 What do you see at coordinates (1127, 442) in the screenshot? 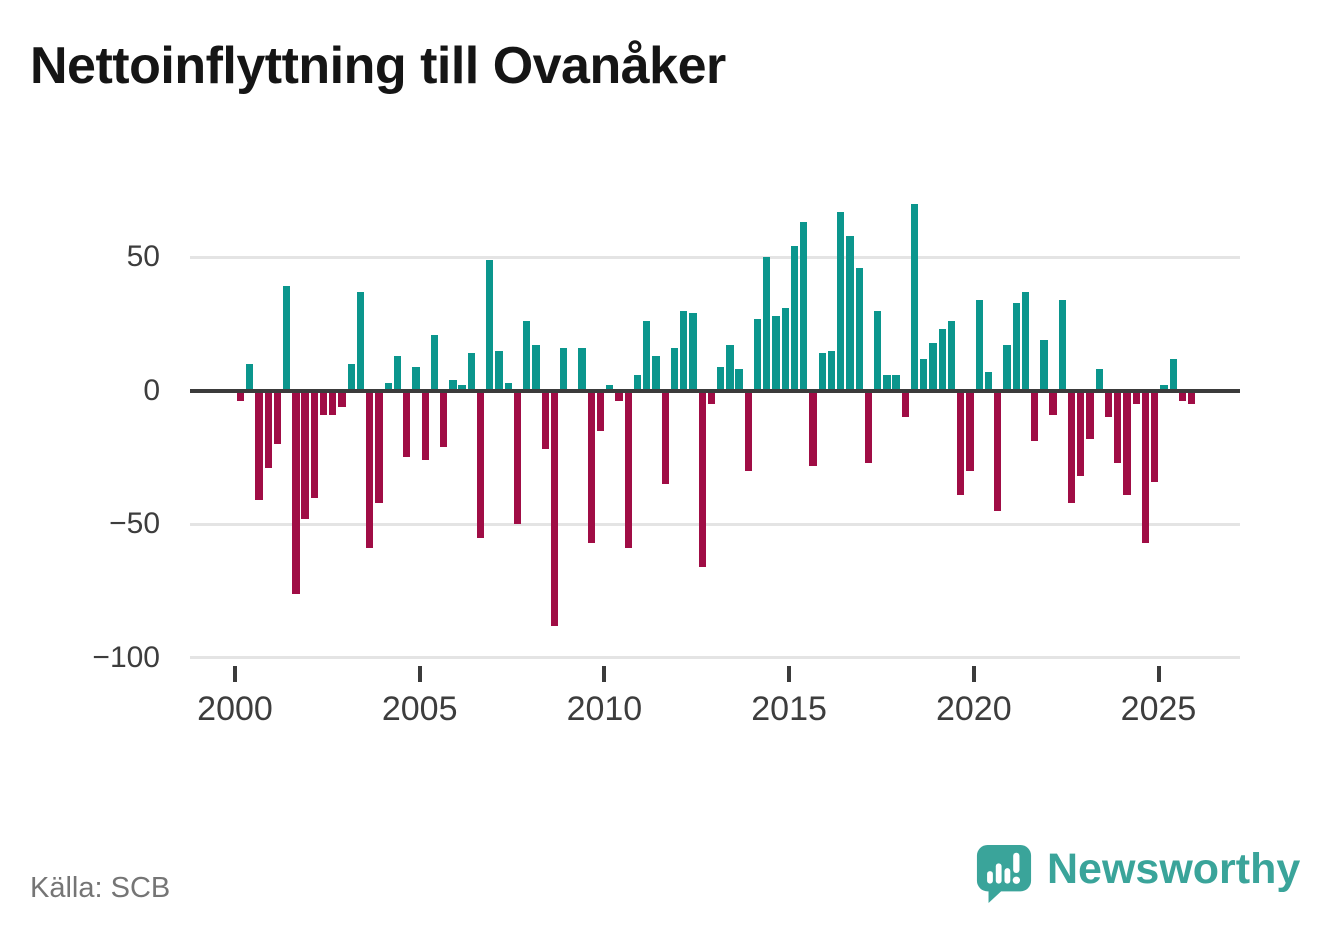
I see `bar-2024-Q1` at bounding box center [1127, 442].